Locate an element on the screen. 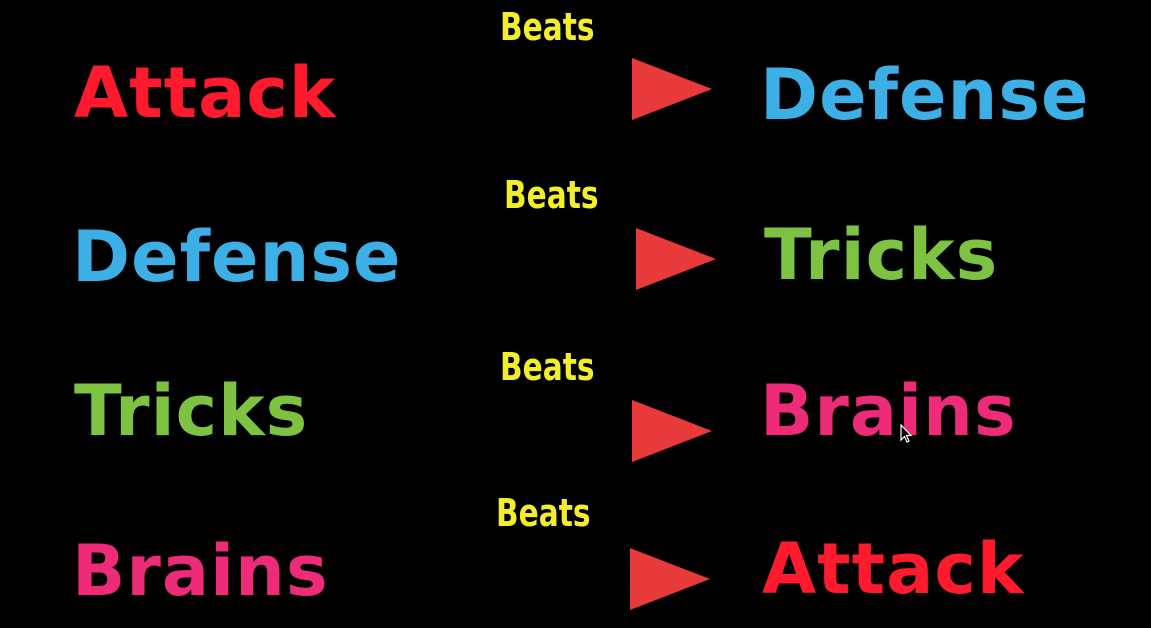 The height and width of the screenshot is (628, 1151). defender-word: Brains is located at coordinates (888, 411).